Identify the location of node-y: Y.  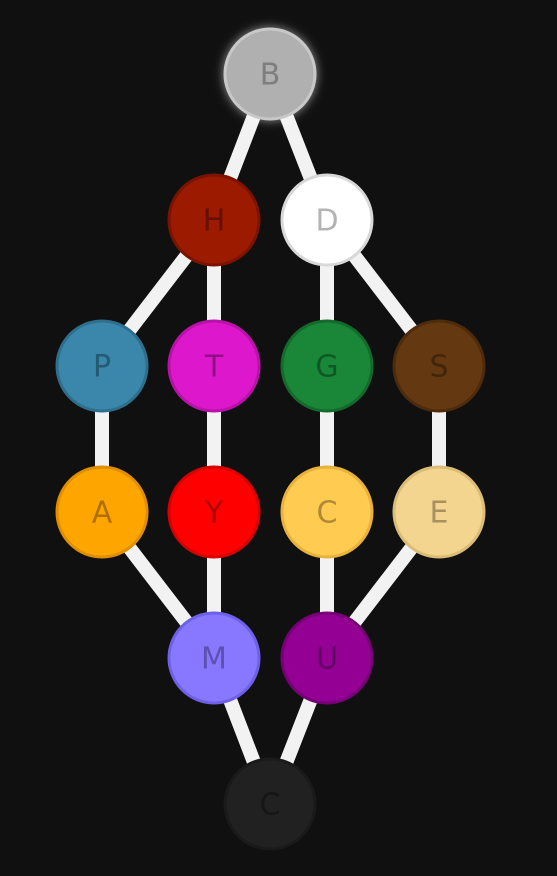
(214, 512).